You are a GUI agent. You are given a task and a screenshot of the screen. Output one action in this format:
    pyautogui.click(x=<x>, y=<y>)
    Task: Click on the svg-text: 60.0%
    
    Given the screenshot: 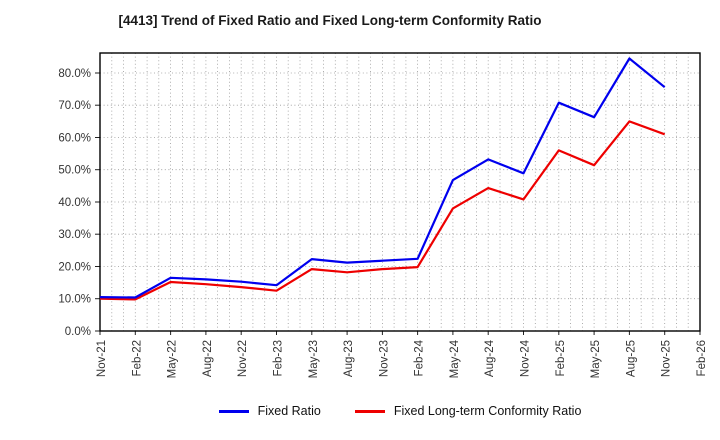 What is the action you would take?
    pyautogui.click(x=74, y=139)
    